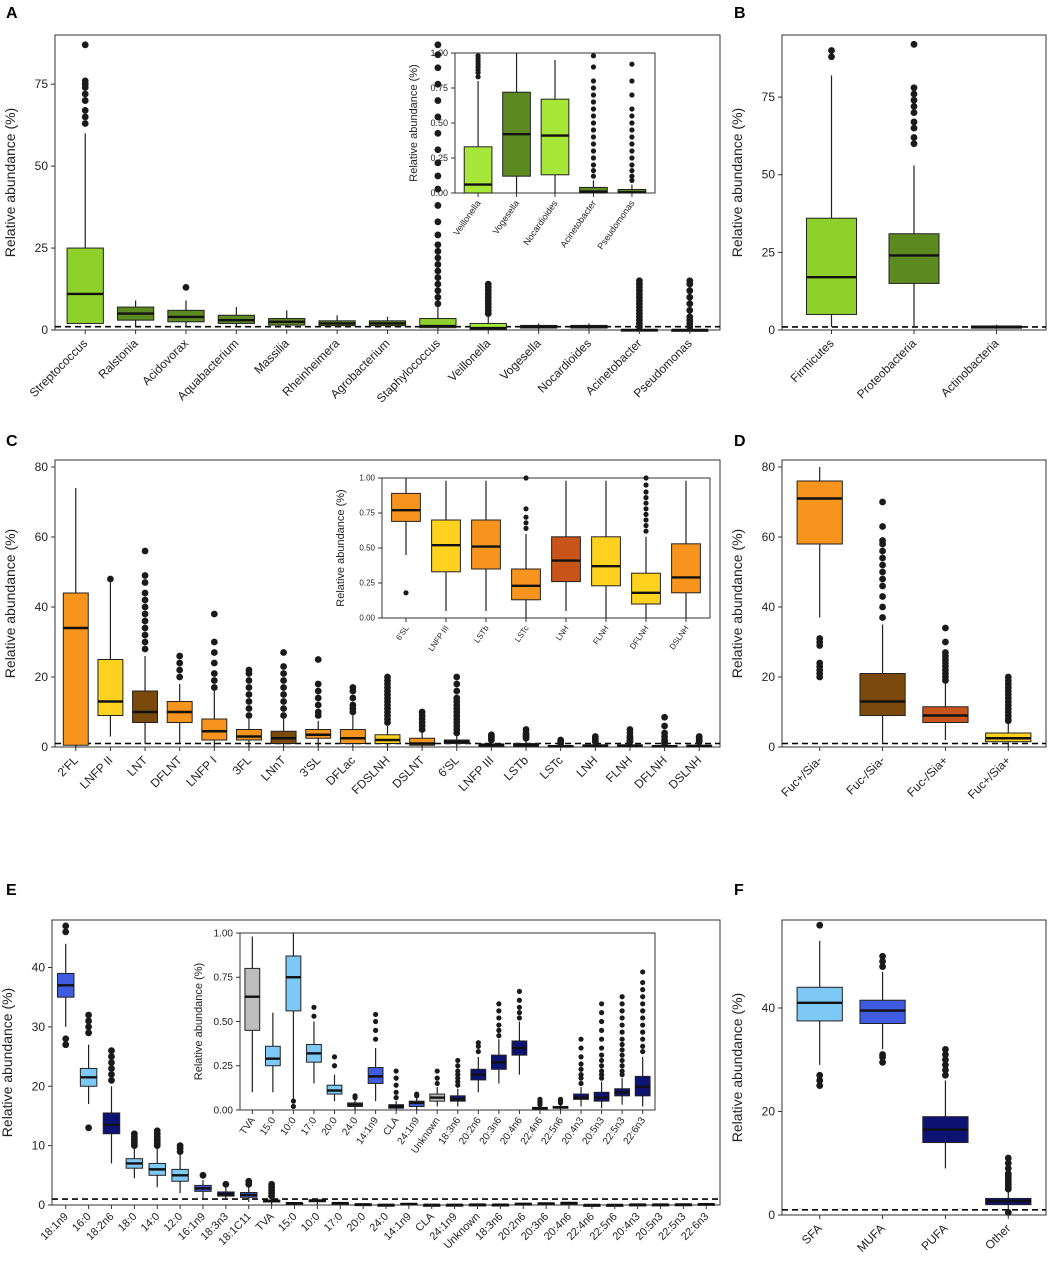 This screenshot has width=1054, height=1273. What do you see at coordinates (283, 698) in the screenshot?
I see `box-LNnT` at bounding box center [283, 698].